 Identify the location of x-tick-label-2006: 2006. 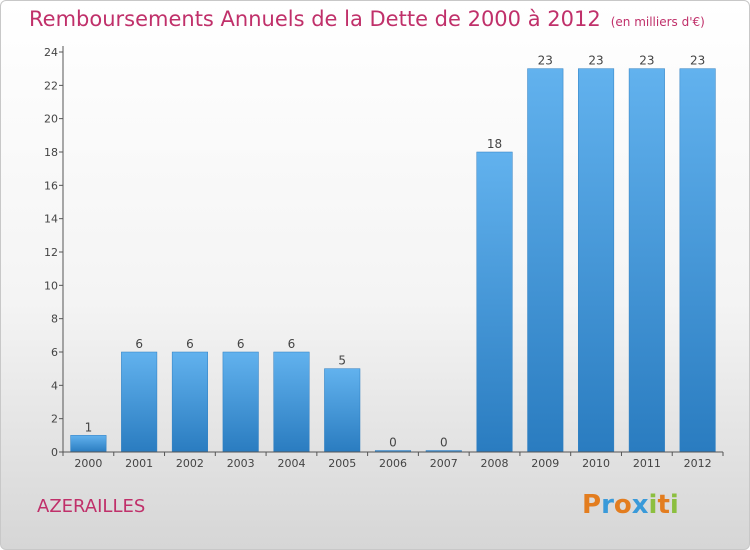
(393, 463).